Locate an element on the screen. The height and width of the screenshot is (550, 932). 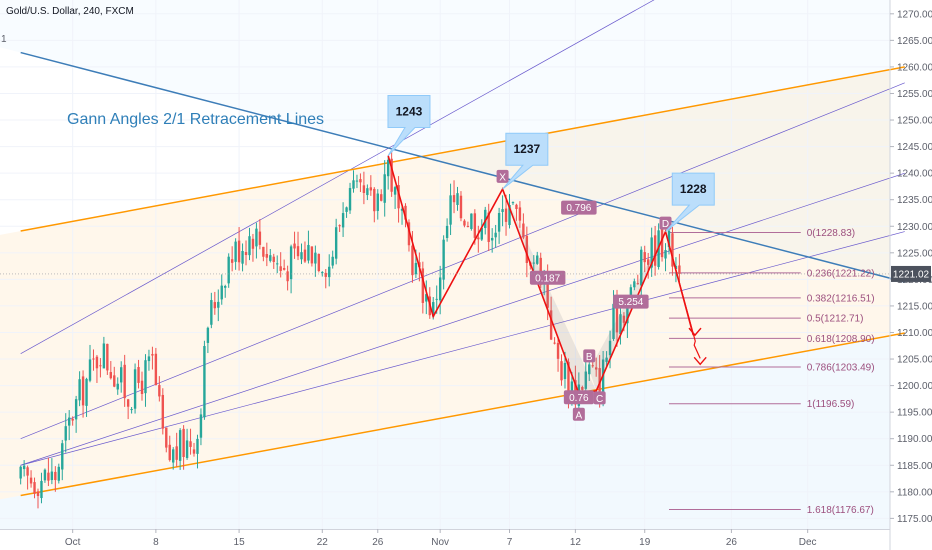
fib-level-label: 1(1196.59) is located at coordinates (831, 404).